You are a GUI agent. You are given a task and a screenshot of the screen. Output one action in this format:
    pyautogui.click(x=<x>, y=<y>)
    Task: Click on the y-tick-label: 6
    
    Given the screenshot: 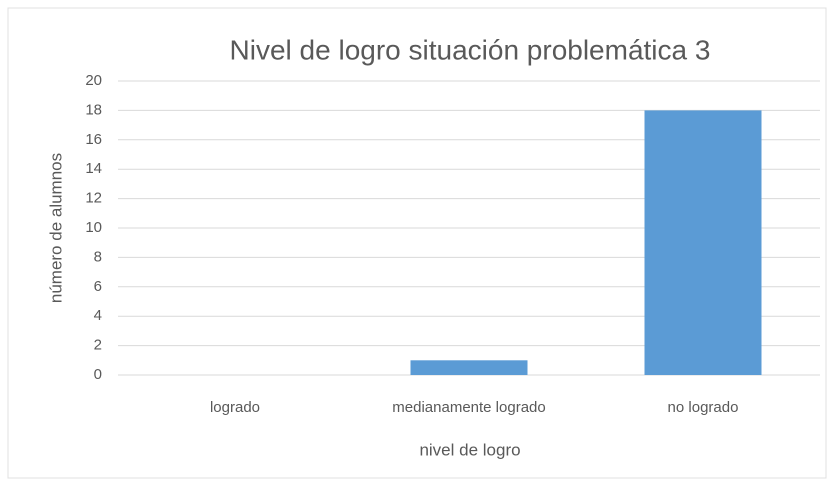 What is the action you would take?
    pyautogui.click(x=98, y=286)
    